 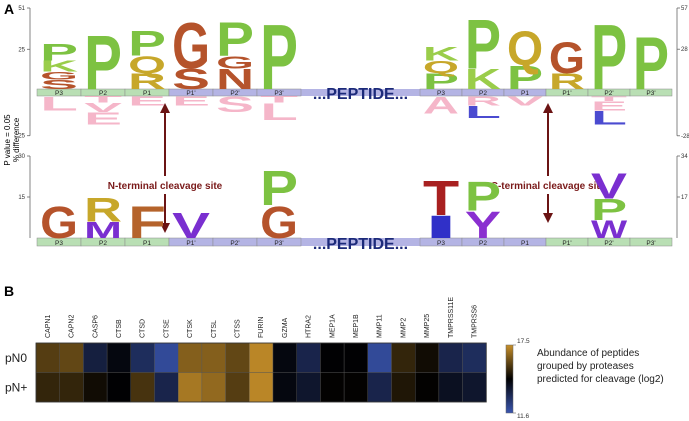 What do you see at coordinates (21, 9) in the screenshot?
I see `y-tick-label: 51` at bounding box center [21, 9].